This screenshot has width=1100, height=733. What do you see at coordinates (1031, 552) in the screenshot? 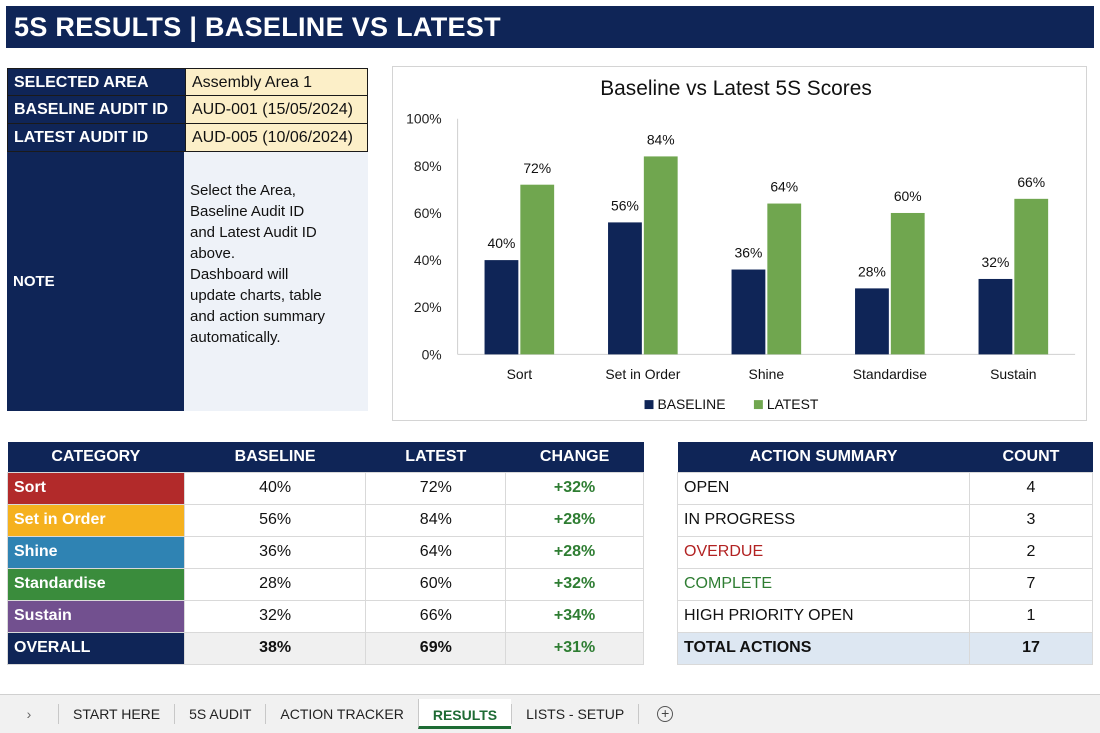
I see `action-overdue-count: 2` at bounding box center [1031, 552].